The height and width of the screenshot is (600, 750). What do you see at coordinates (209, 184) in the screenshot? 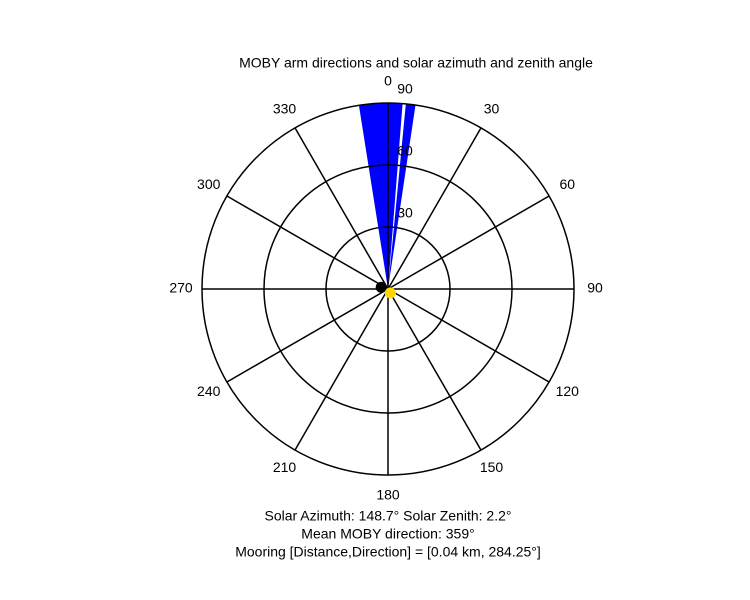
I see `angular-tick-label: 300` at bounding box center [209, 184].